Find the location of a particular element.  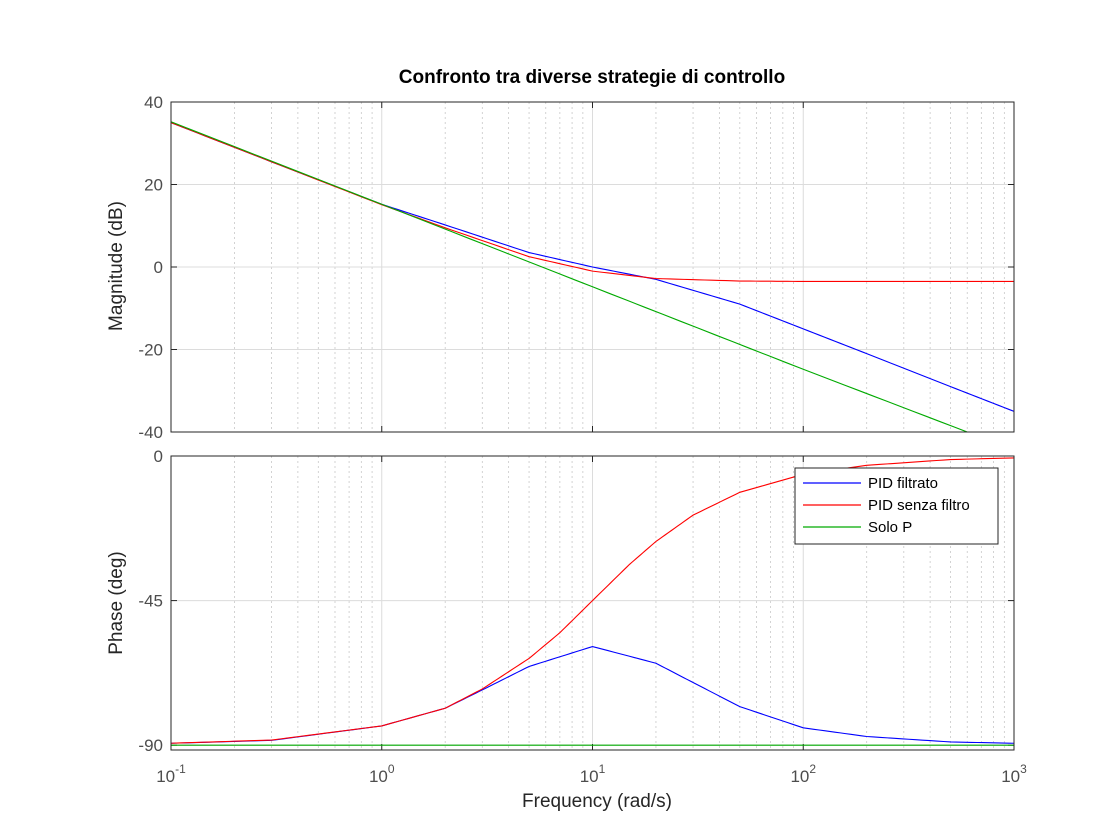

magnitude-y-tick-label: 20 is located at coordinates (153, 185).